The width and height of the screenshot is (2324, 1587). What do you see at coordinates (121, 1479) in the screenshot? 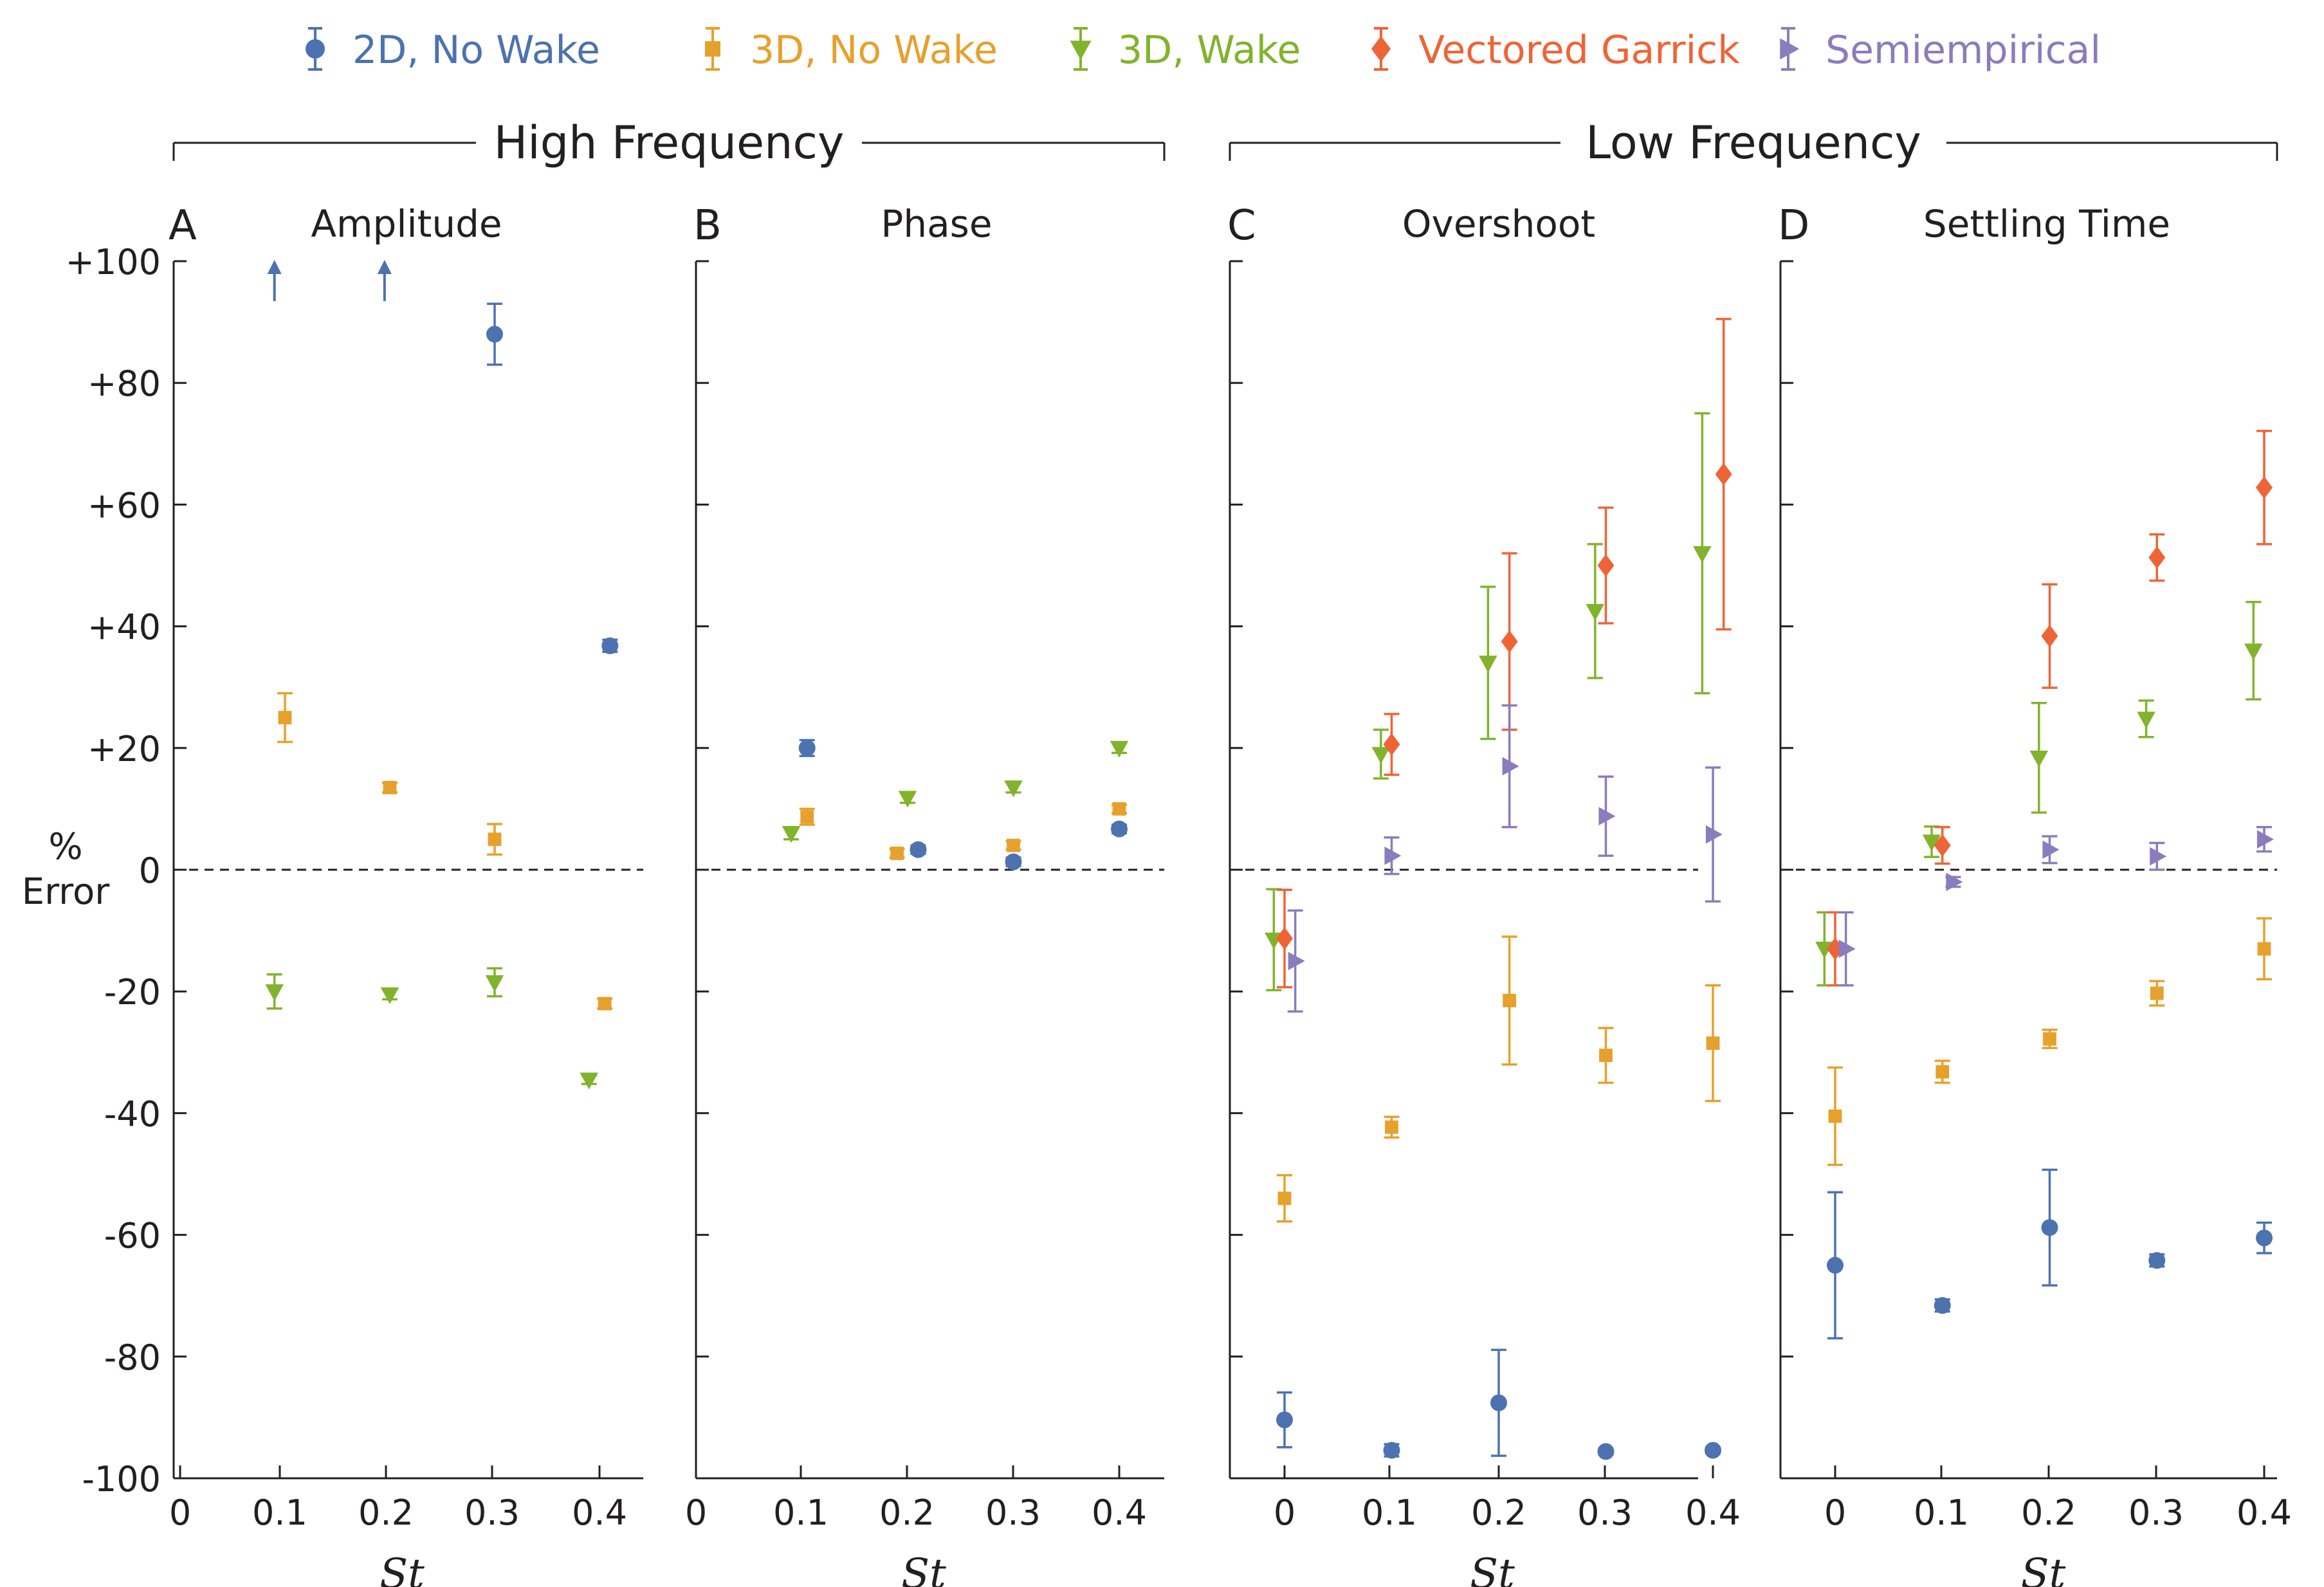
I see `y-tick-label: -100` at bounding box center [121, 1479].